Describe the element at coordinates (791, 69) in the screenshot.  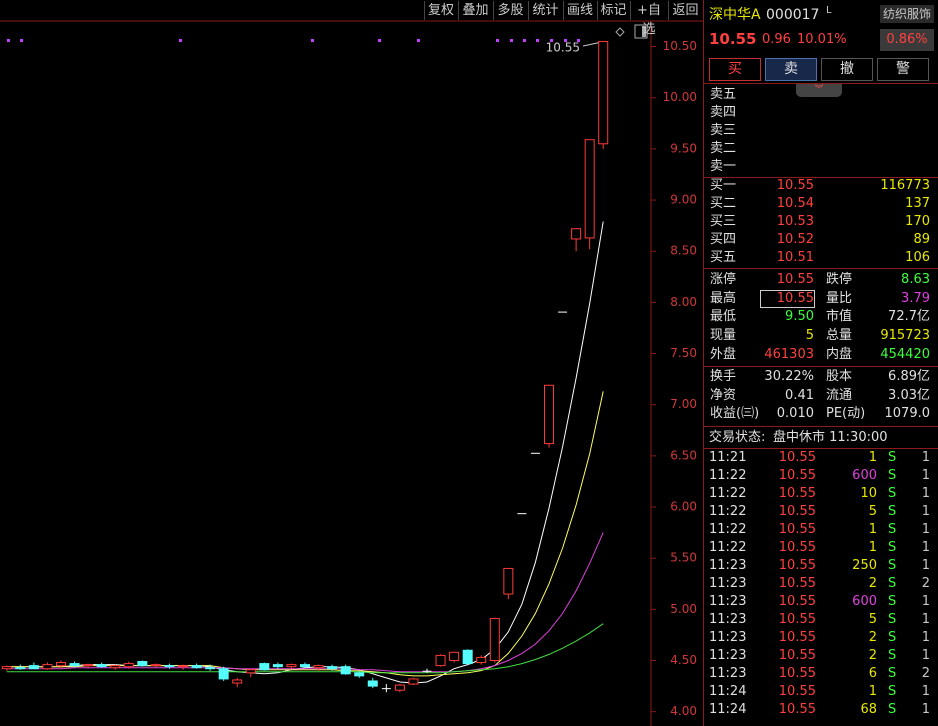
I see `sell-button: 卖` at that location.